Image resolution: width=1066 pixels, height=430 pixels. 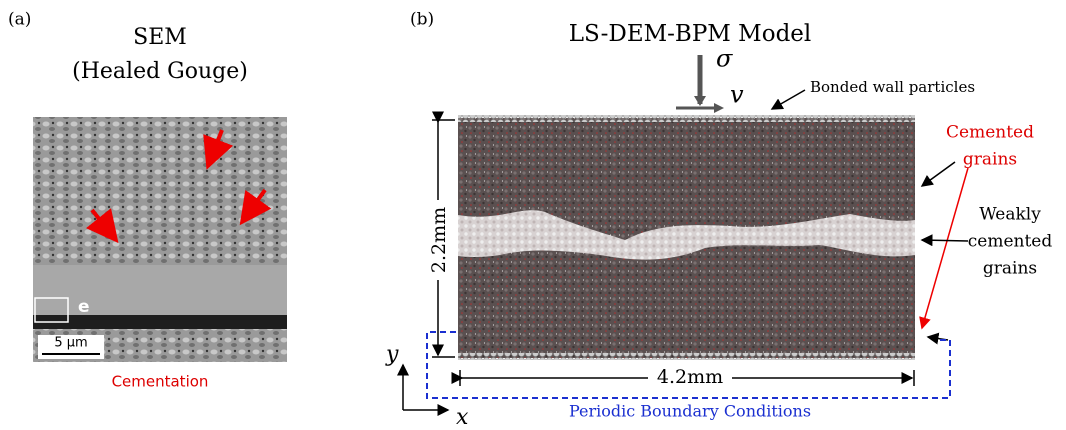 I want to click on wall-top, so click(x=686, y=118).